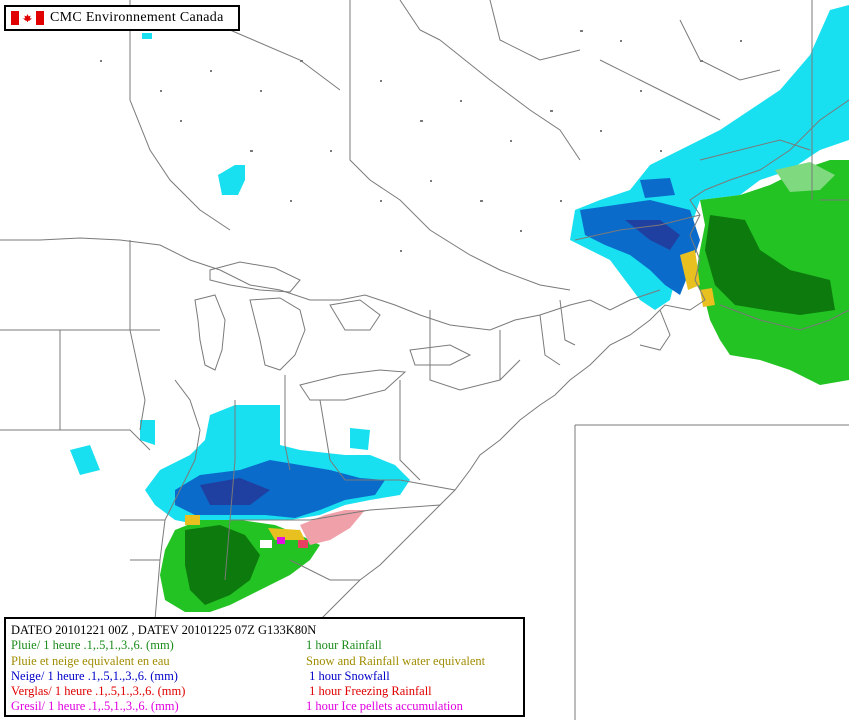 Image resolution: width=849 pixels, height=720 pixels. What do you see at coordinates (94, 675) in the screenshot?
I see `legend-snow-fr: Neige/ 1 heure .1,.5,1.,3.,6. (mm)` at bounding box center [94, 675].